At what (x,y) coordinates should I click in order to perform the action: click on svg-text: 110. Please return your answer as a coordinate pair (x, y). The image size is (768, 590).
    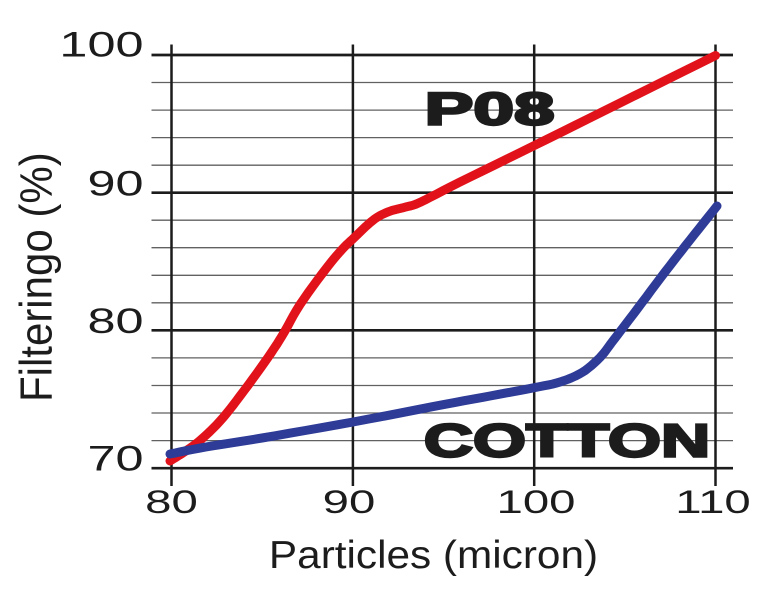
    Looking at the image, I should click on (712, 502).